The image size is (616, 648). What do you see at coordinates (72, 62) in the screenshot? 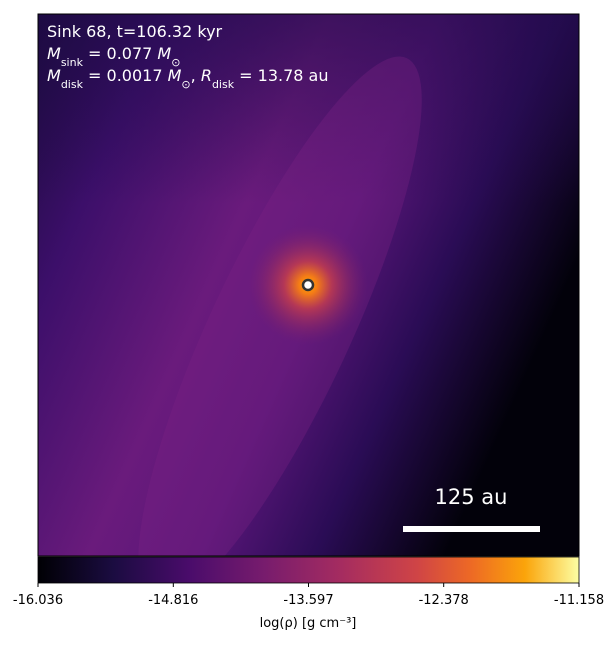
I see `annotation-part: sink` at bounding box center [72, 62].